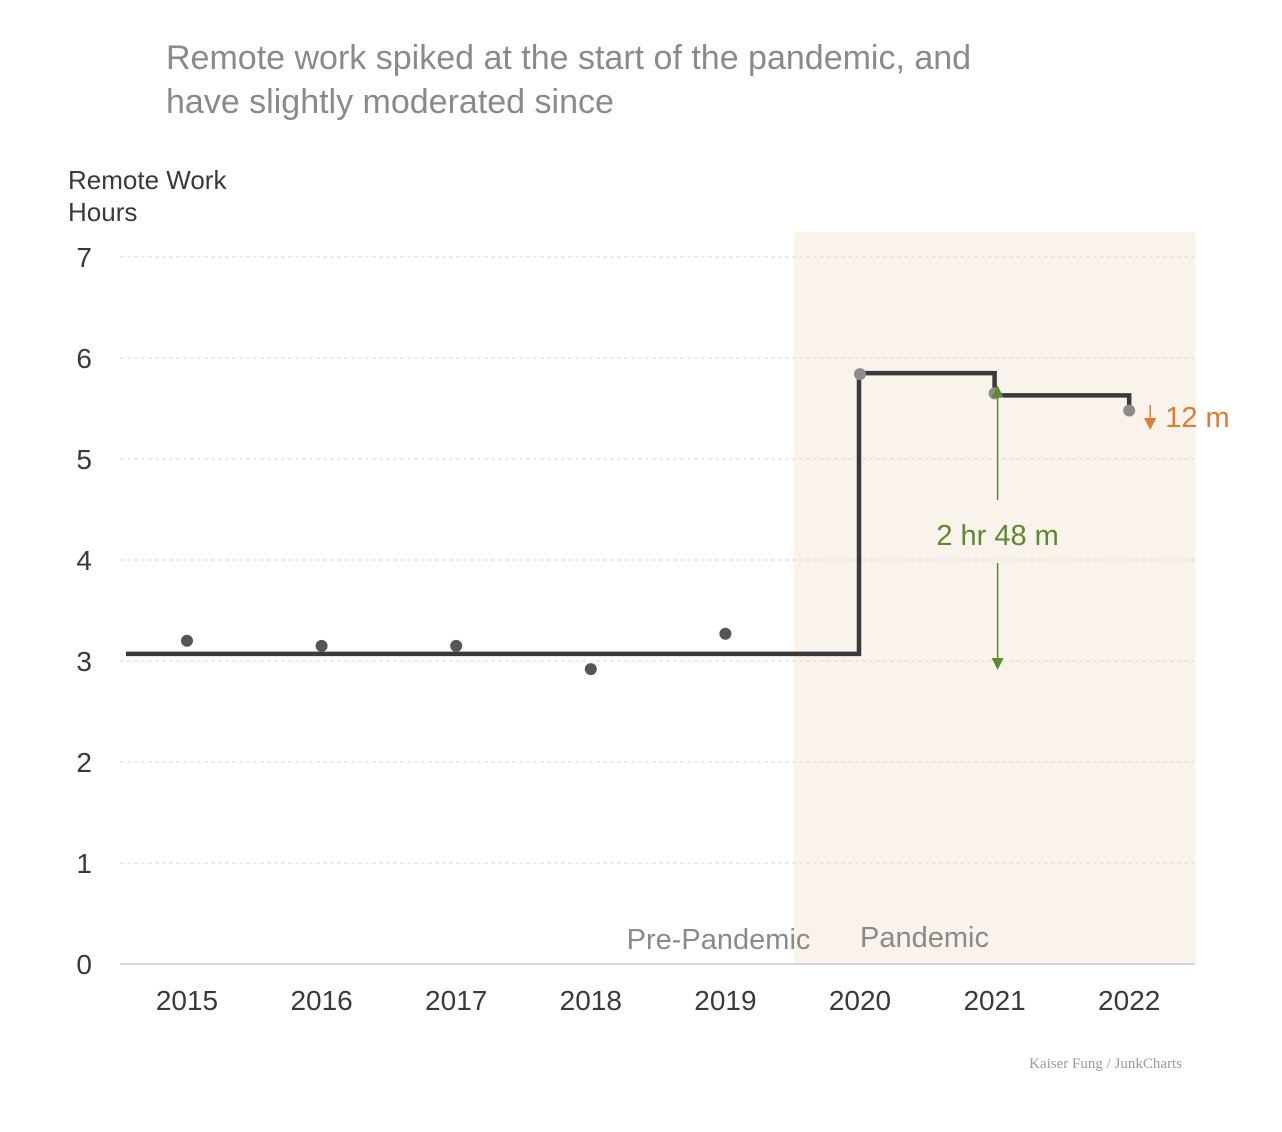 The image size is (1282, 1132). What do you see at coordinates (84, 863) in the screenshot?
I see `y-tick-label: 1` at bounding box center [84, 863].